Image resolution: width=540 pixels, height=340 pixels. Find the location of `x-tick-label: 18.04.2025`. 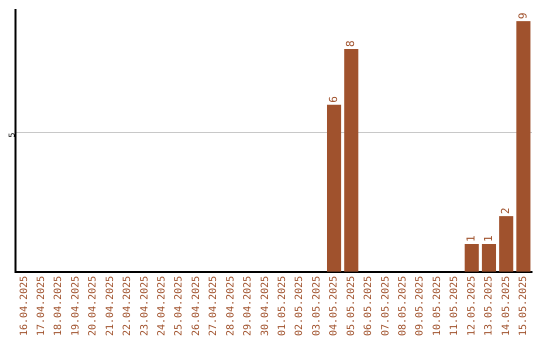

x-tick-label: 18.04.2025 is located at coordinates (58, 306).